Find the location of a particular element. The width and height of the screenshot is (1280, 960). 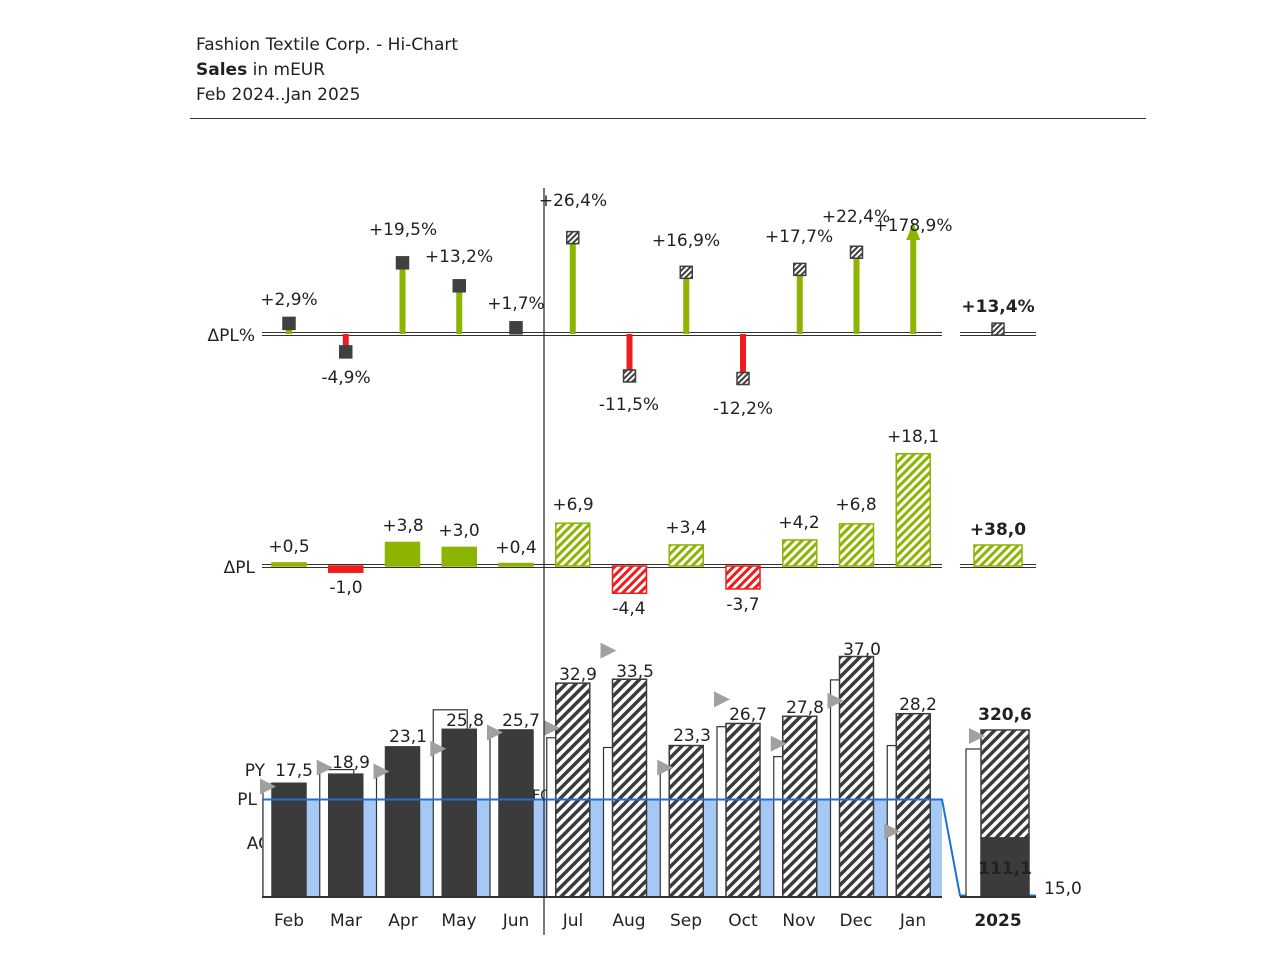

sales-total-ac-label: 111,1 is located at coordinates (1005, 869).